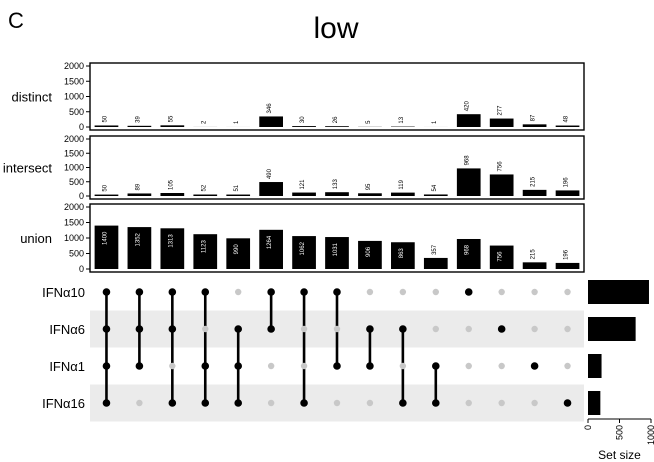 The width and height of the screenshot is (654, 462). What do you see at coordinates (171, 118) in the screenshot?
I see `data-label-distinct: 55` at bounding box center [171, 118].